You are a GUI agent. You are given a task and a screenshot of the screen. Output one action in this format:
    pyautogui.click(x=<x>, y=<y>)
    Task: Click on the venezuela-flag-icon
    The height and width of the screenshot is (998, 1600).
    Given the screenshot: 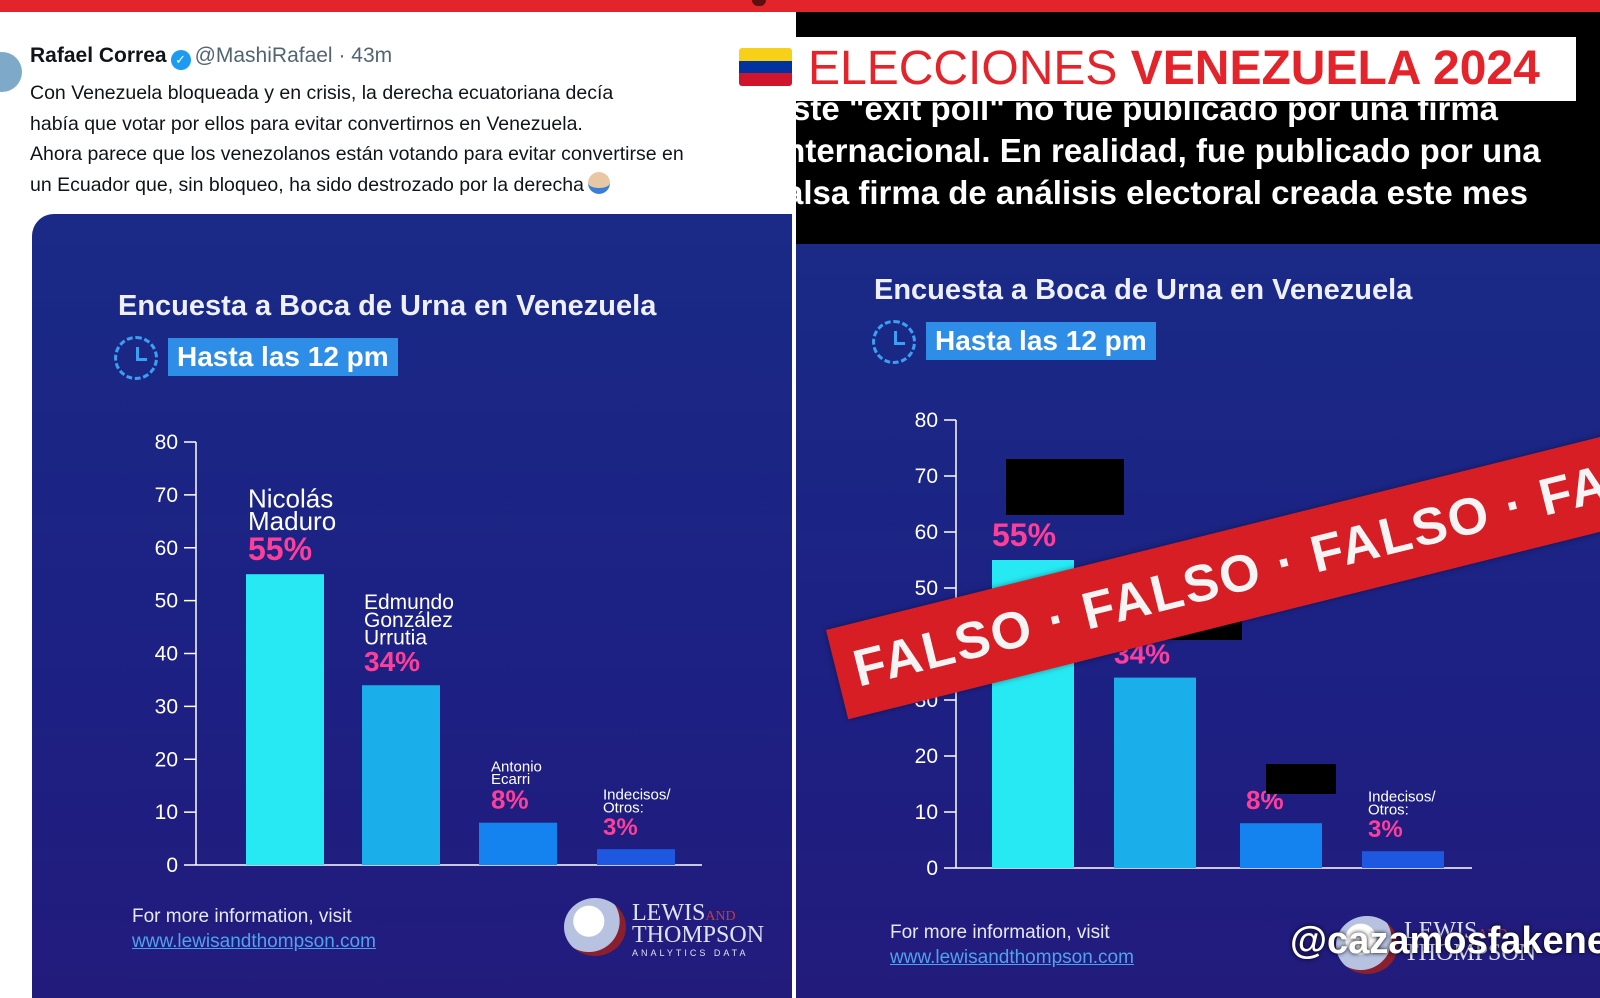 What is the action you would take?
    pyautogui.click(x=765, y=67)
    